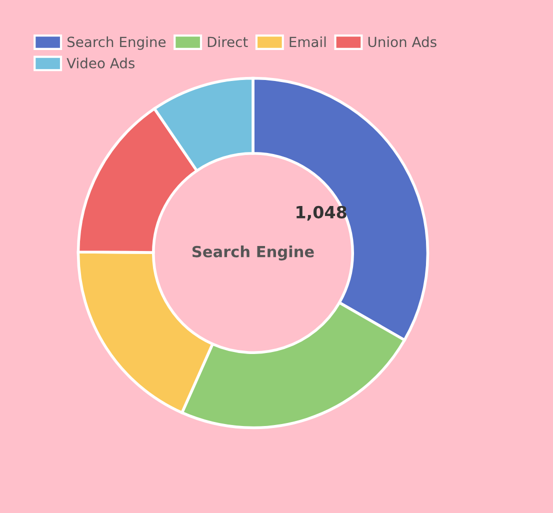 The width and height of the screenshot is (553, 513). I want to click on text: Search Engine, so click(253, 253).